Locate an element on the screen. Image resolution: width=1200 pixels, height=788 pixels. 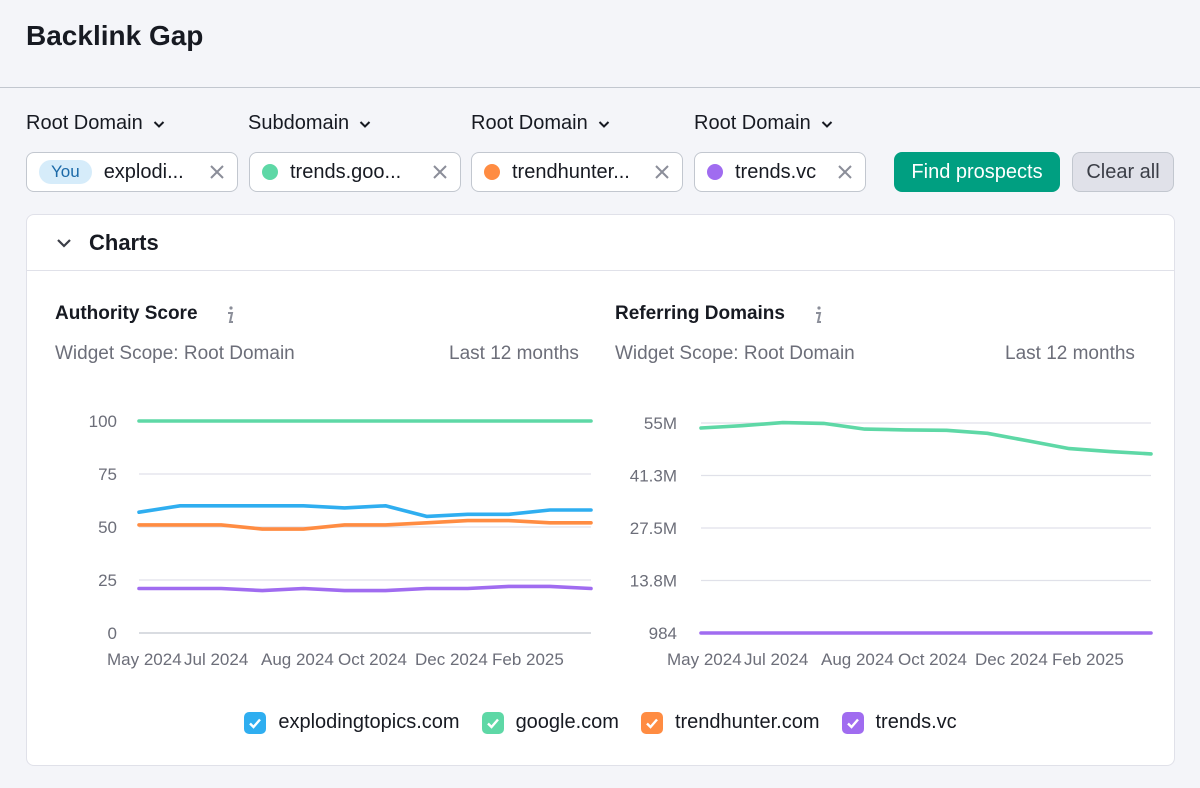
legend-label: trendhunter.com is located at coordinates (747, 722).